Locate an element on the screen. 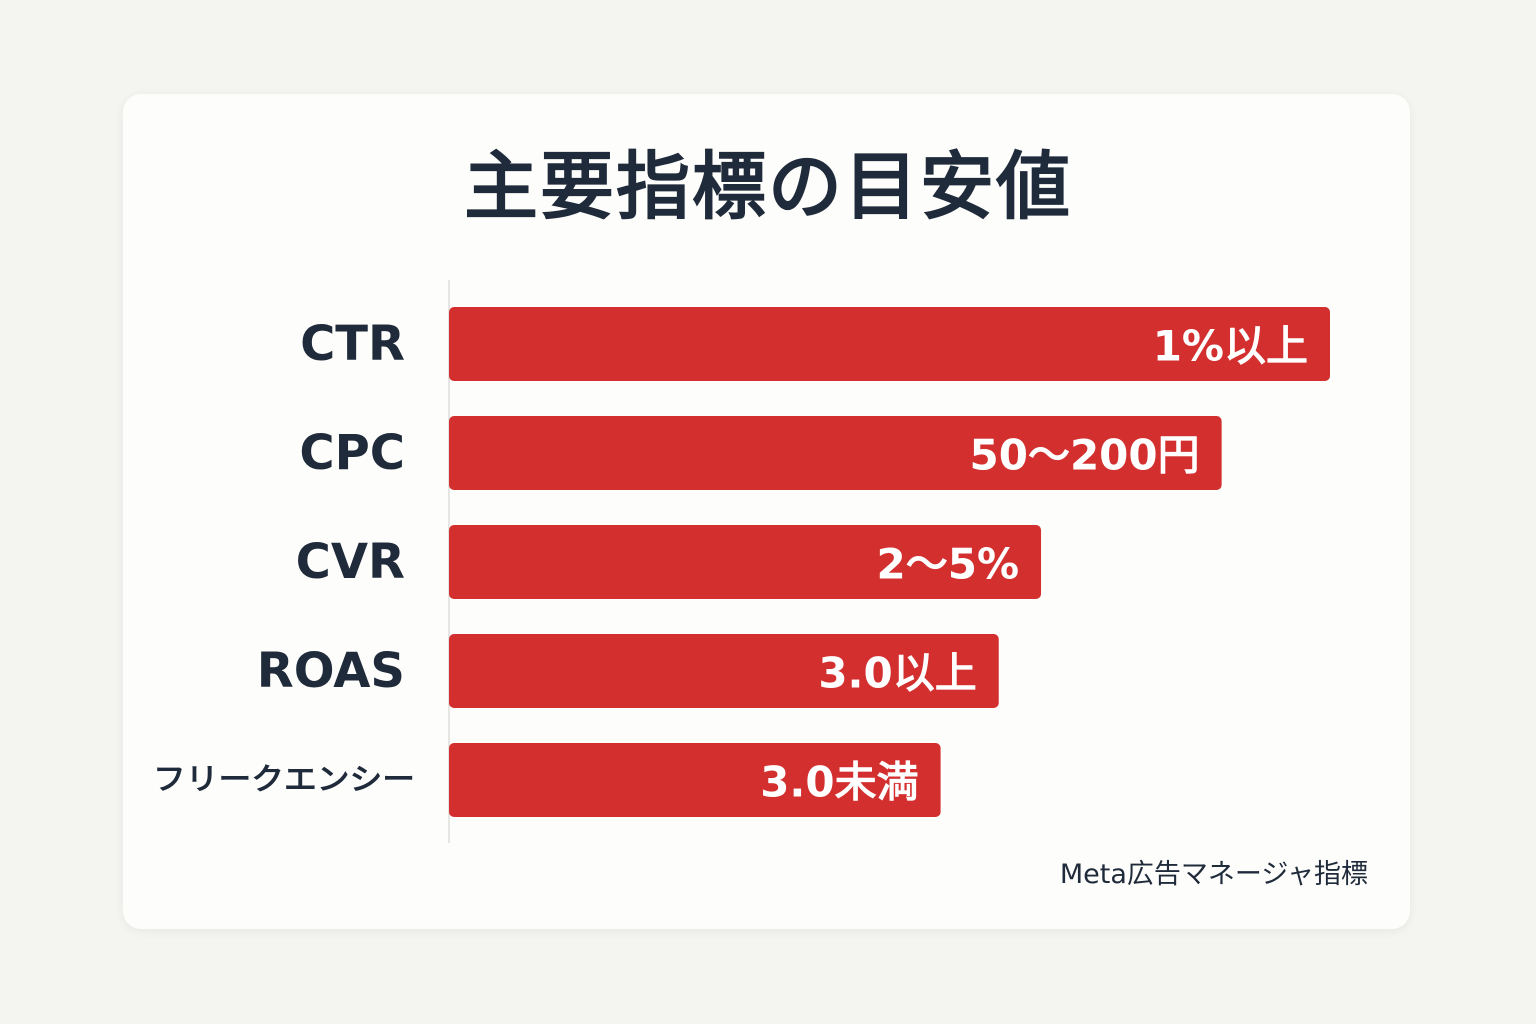 Image resolution: width=1536 pixels, height=1024 pixels. source-note: Meta広告マネージャ指標 is located at coordinates (1213, 874).